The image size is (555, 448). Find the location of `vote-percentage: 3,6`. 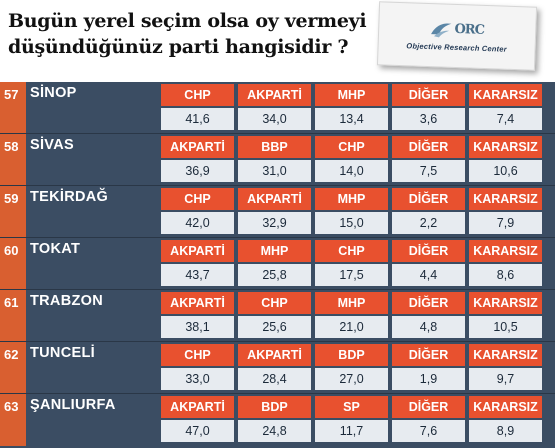

vote-percentage: 3,6 is located at coordinates (428, 119).